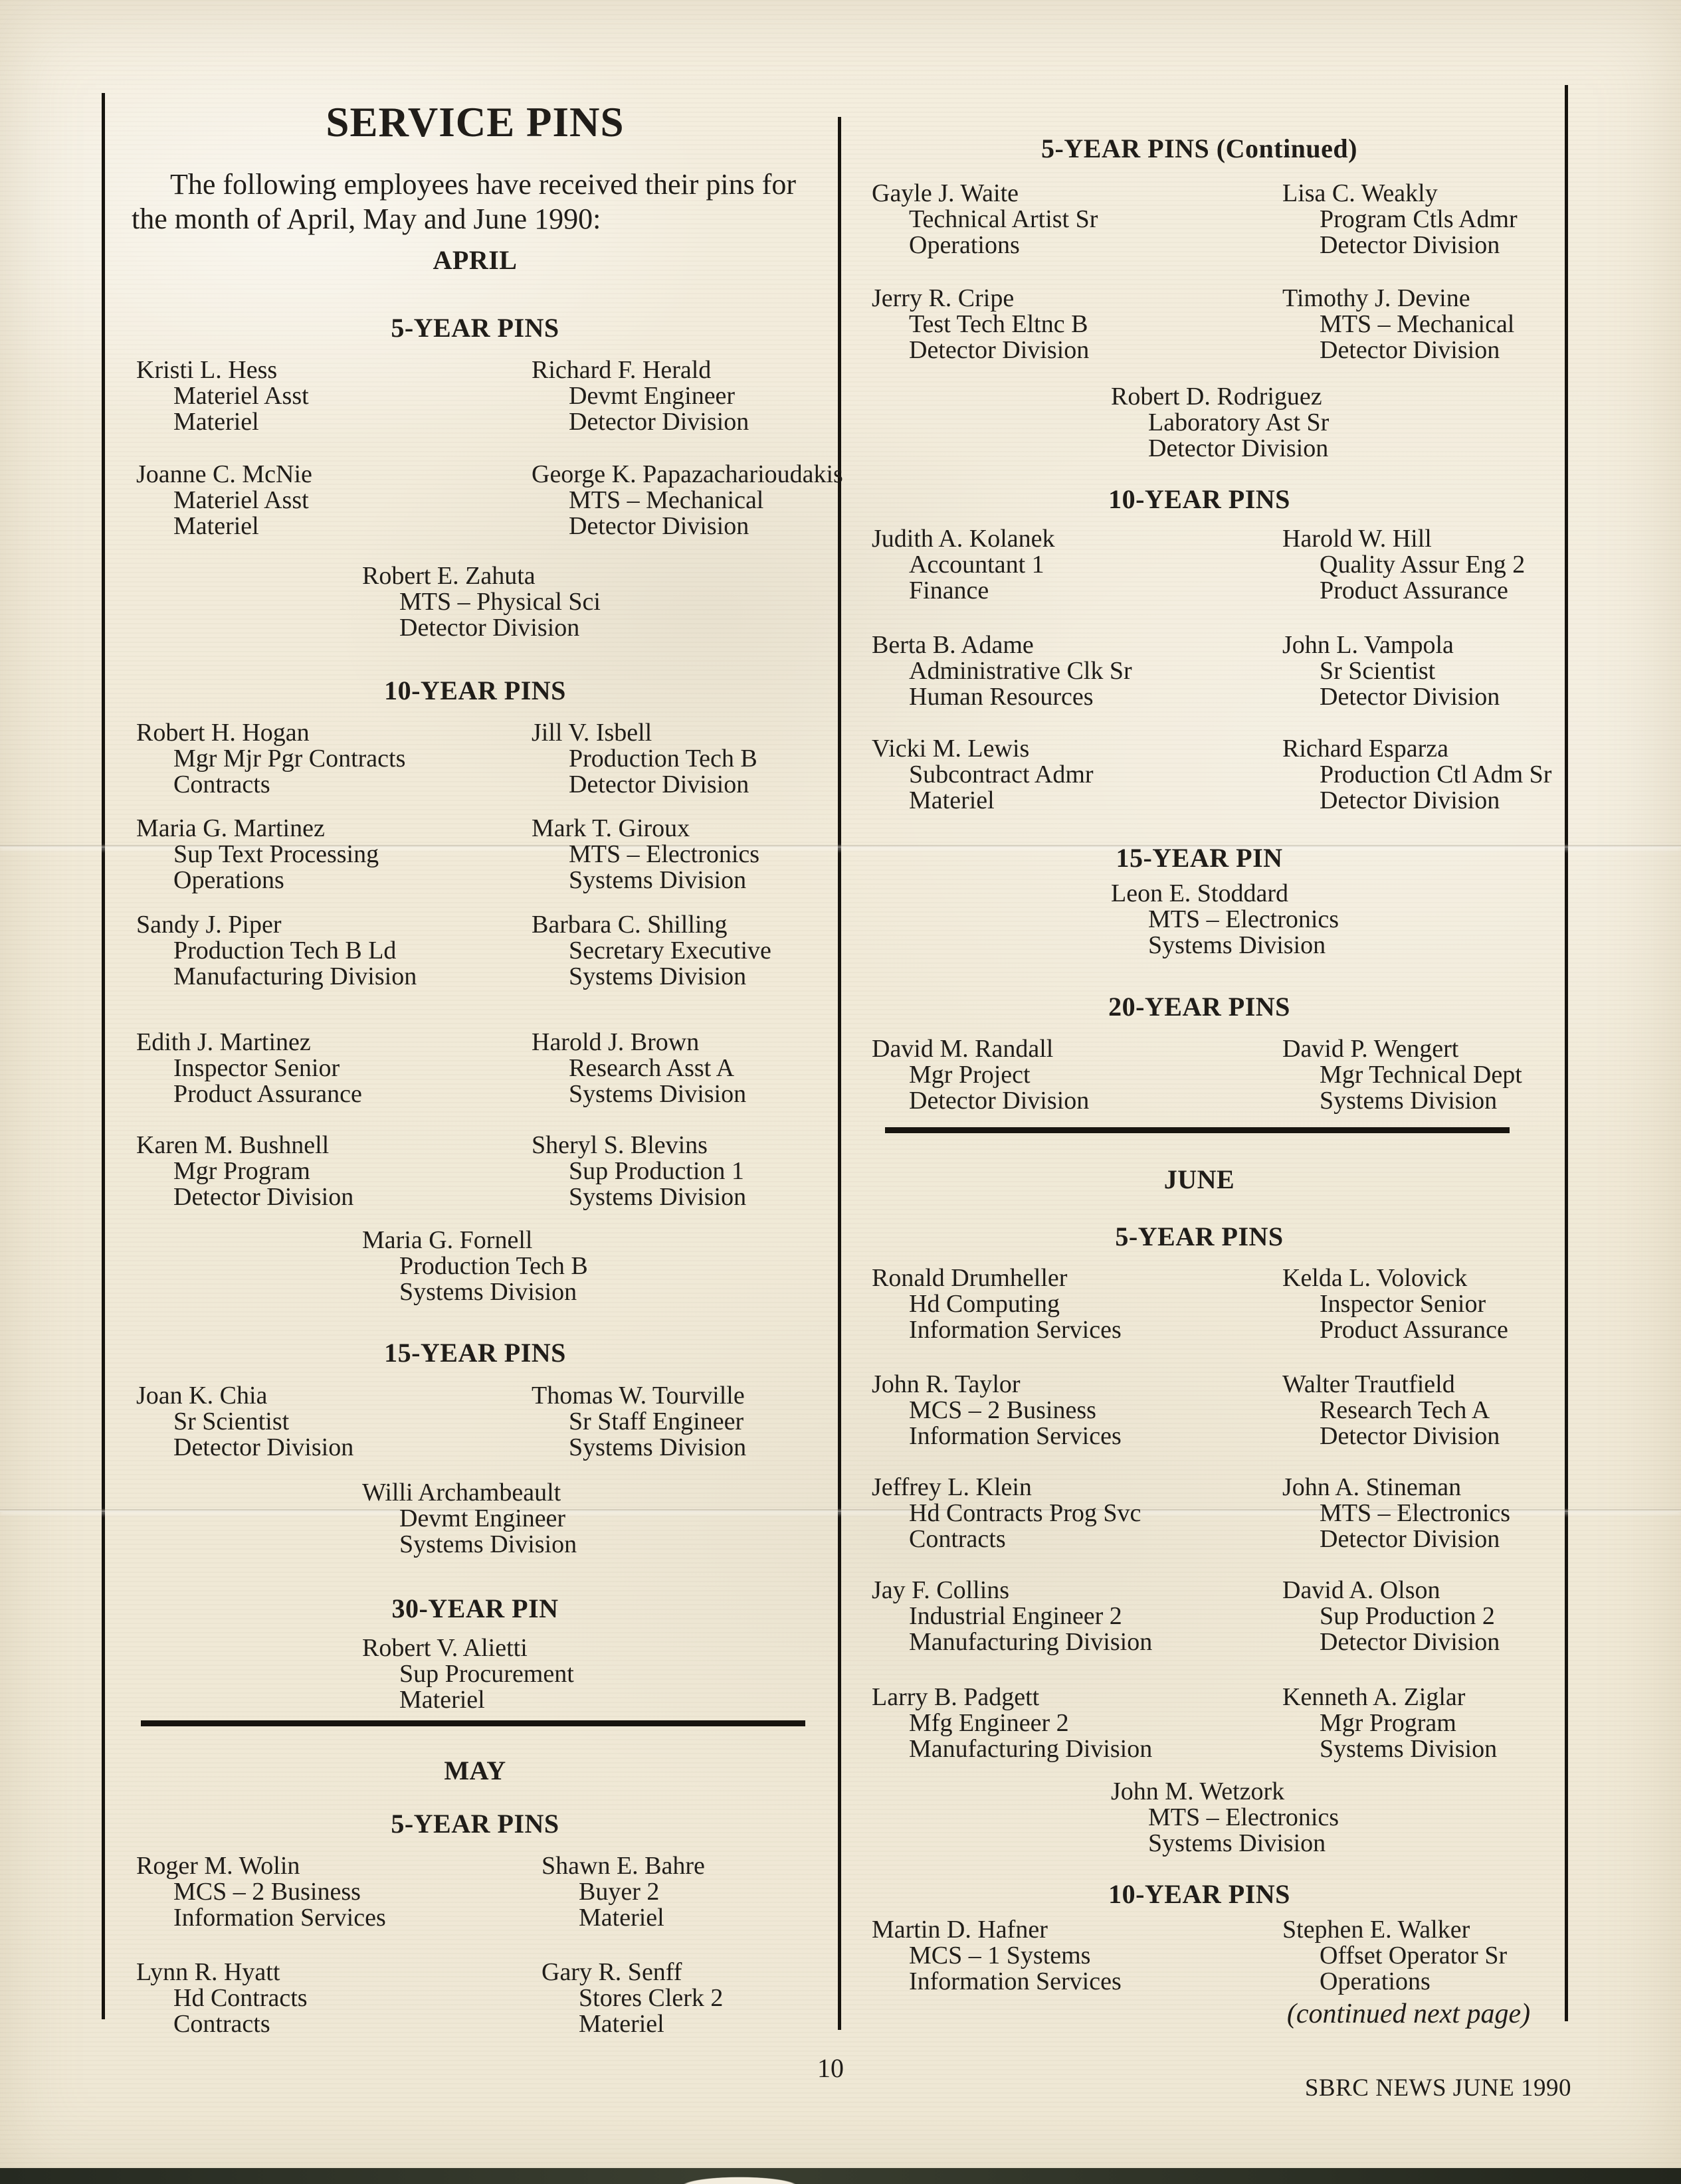 Image resolution: width=1681 pixels, height=2184 pixels. Describe the element at coordinates (475, 1353) in the screenshot. I see `pin-group-heading: 15-YEAR PINS` at that location.